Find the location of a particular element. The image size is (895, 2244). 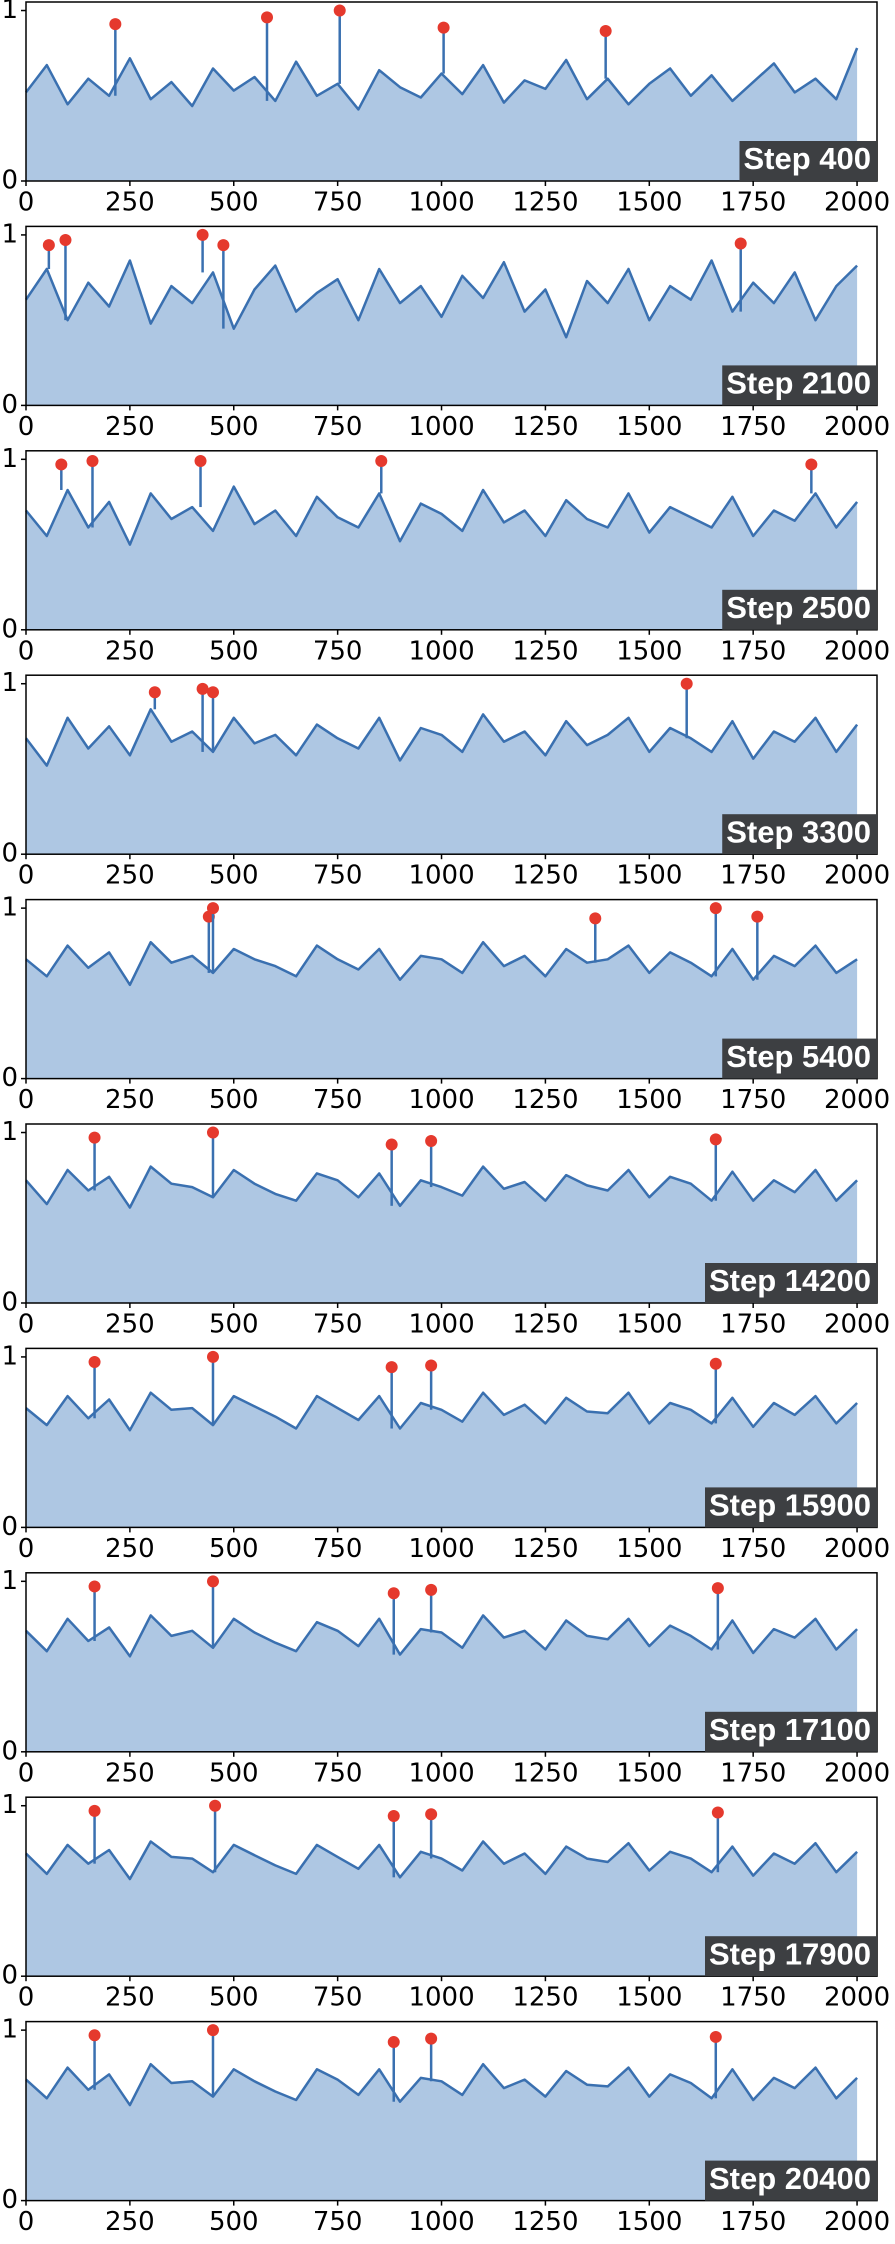

step-label: Step 400 is located at coordinates (807, 158).